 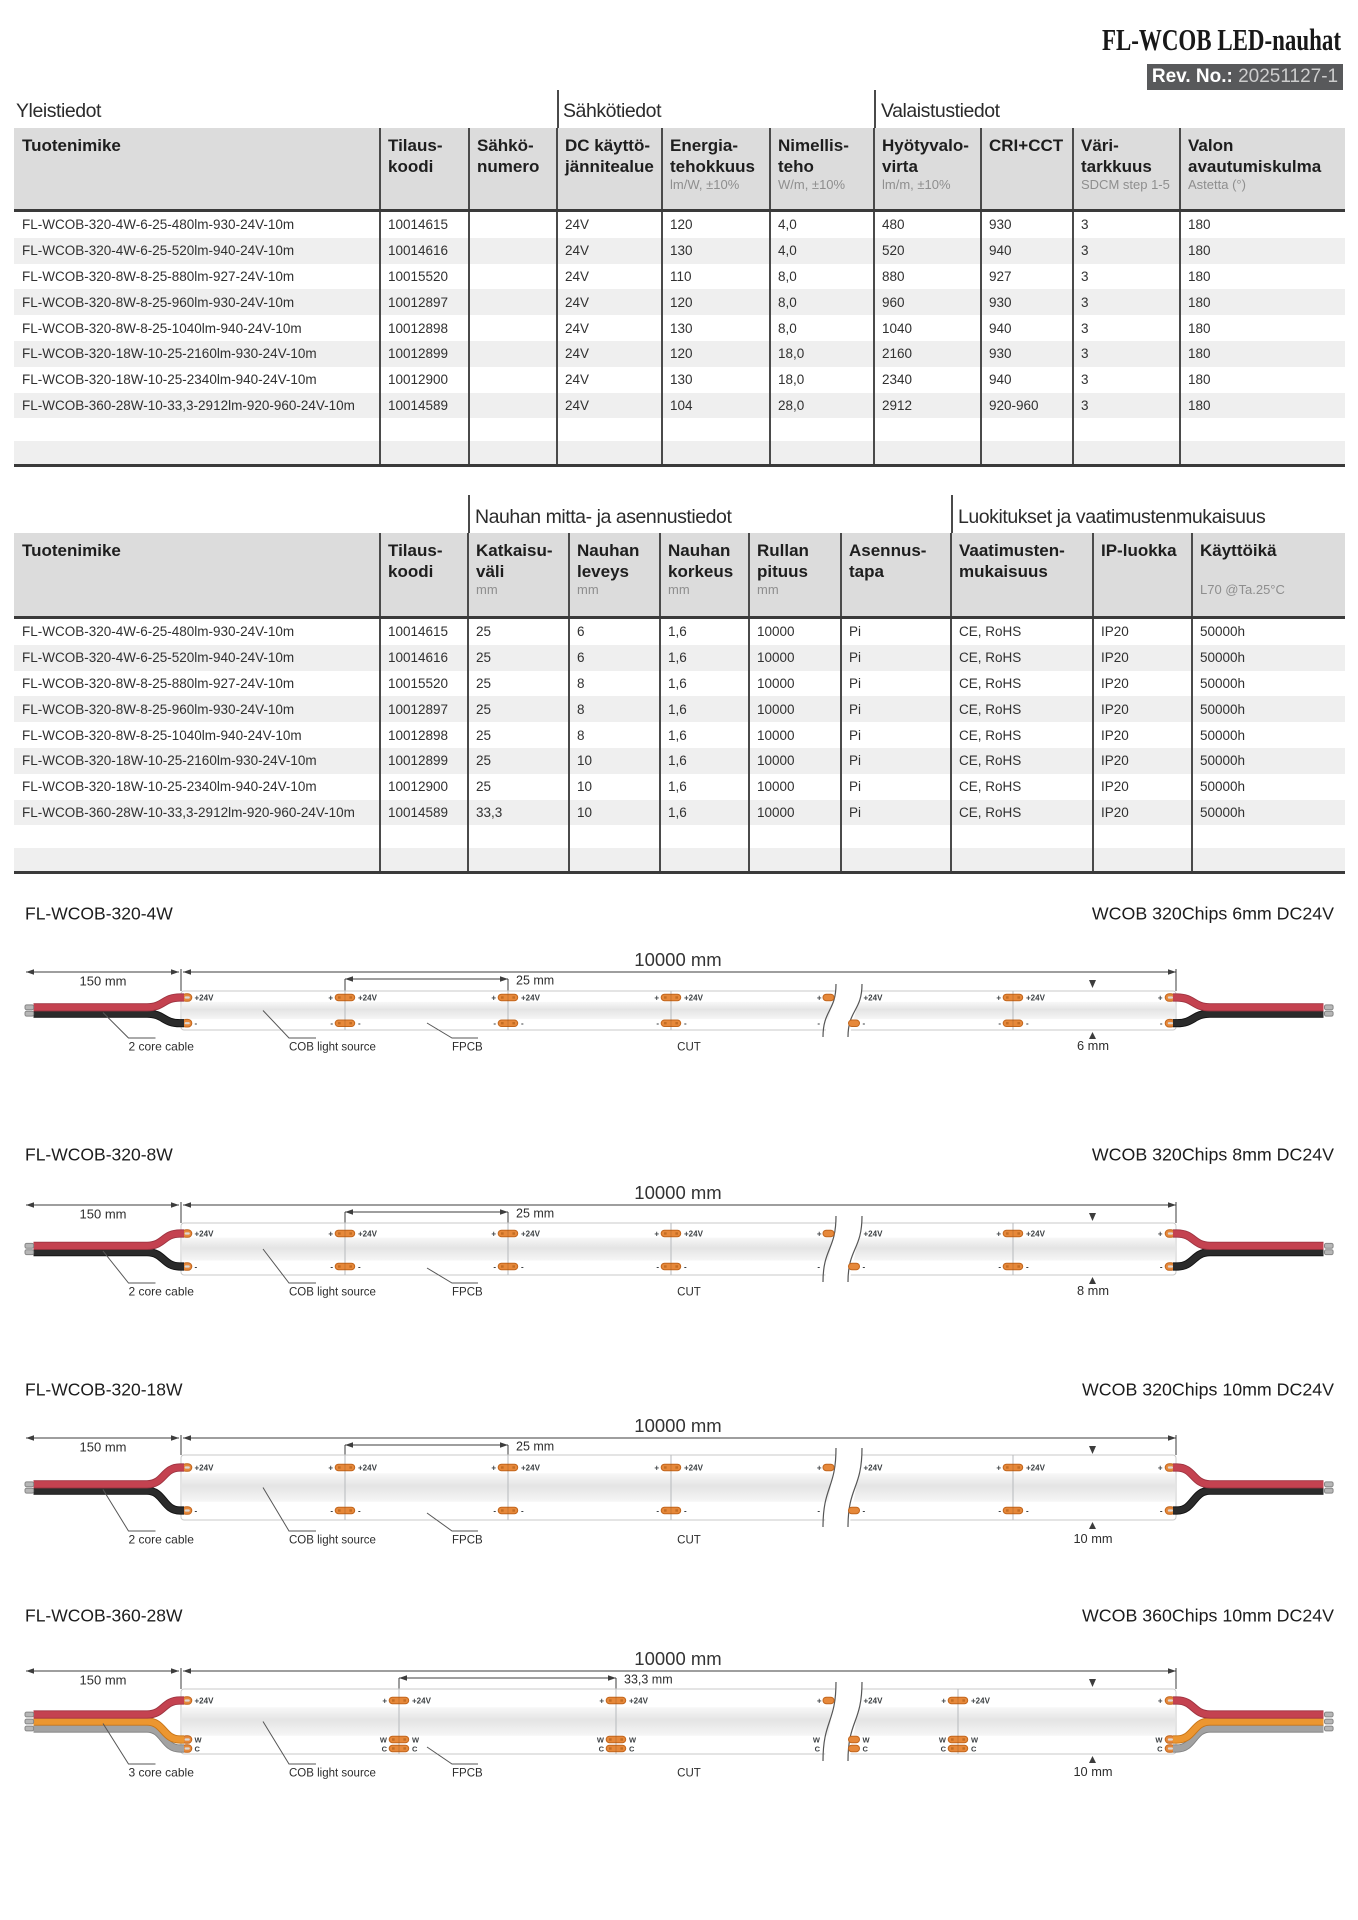 I want to click on svg-text: WCOB 320Chips 8mm DC24V, so click(x=1213, y=1155).